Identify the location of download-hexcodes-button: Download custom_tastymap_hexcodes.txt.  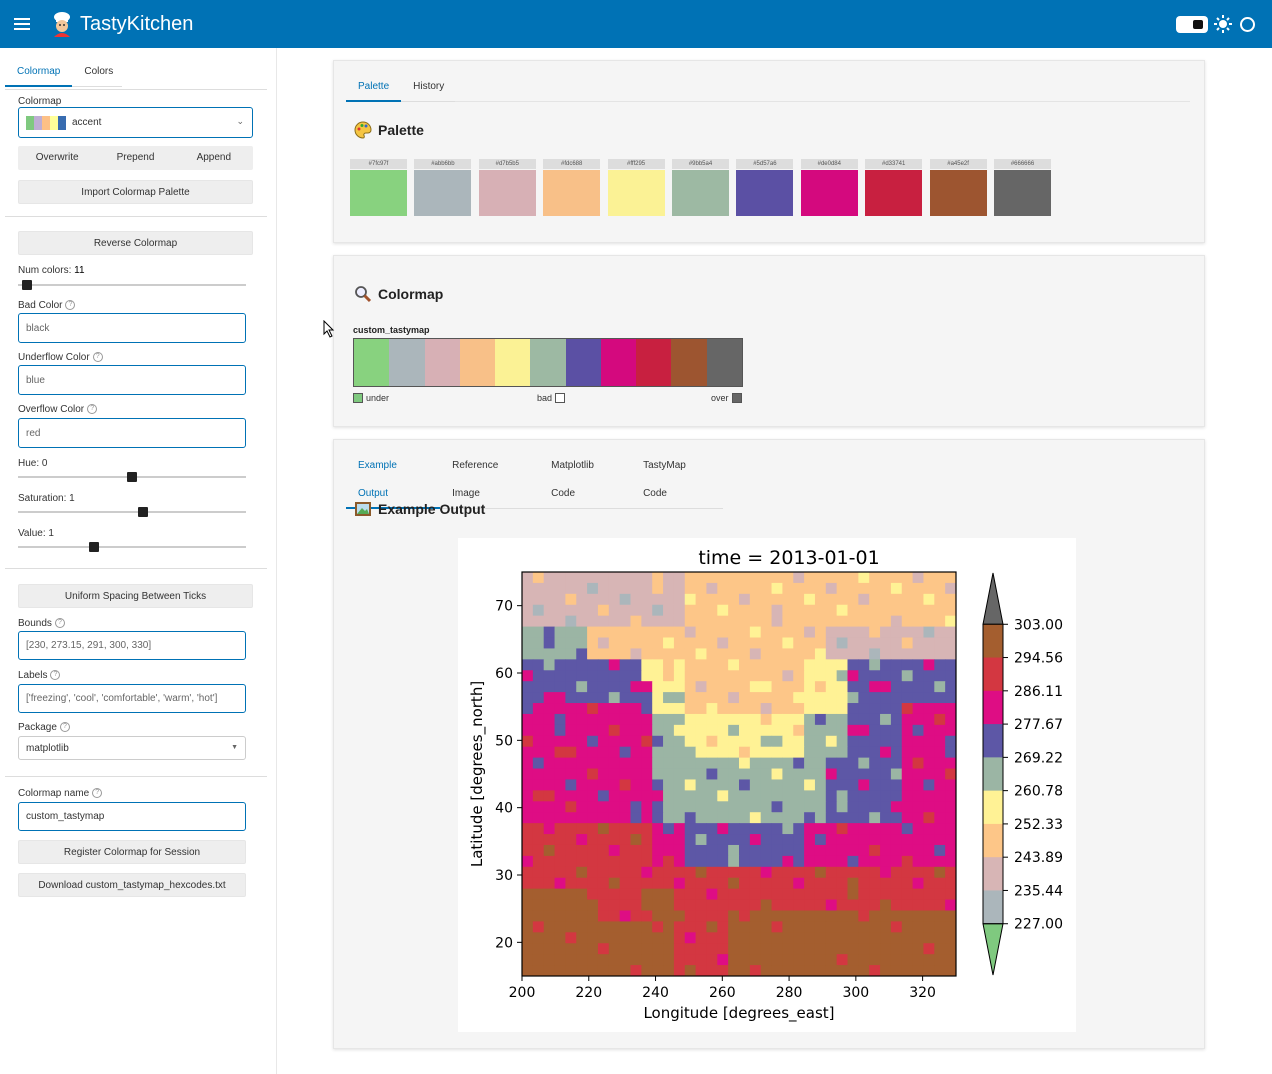
(132, 885).